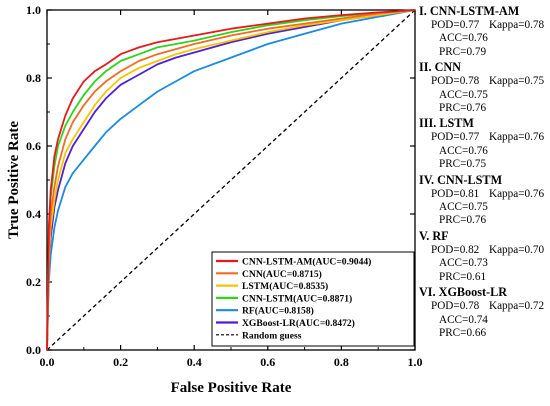 This screenshot has width=550, height=406. What do you see at coordinates (120, 362) in the screenshot?
I see `x-tick-label: 0.2` at bounding box center [120, 362].